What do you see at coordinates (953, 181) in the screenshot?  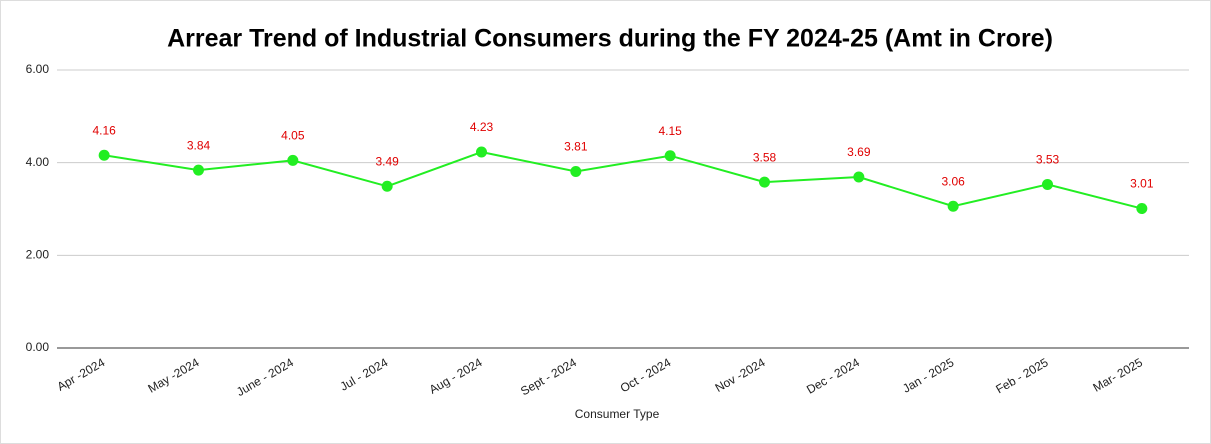 I see `data-label: 3.06` at bounding box center [953, 181].